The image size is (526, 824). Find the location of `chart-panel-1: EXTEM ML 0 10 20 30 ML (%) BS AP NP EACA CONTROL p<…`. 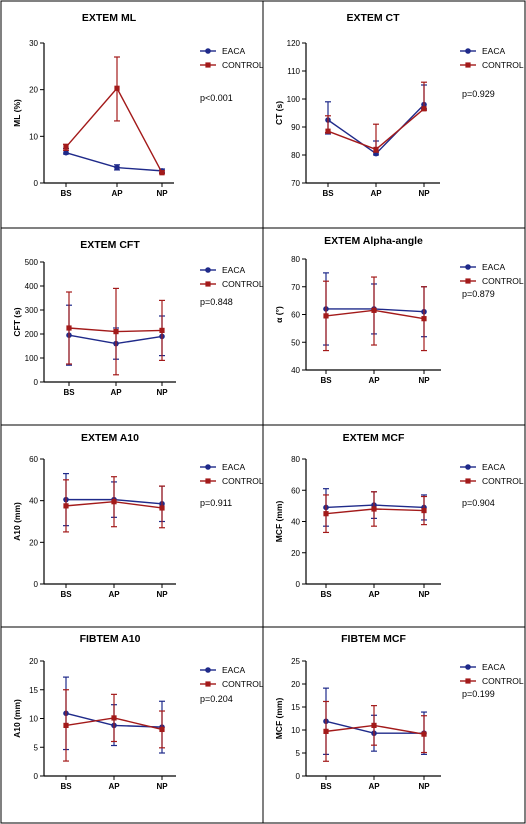

chart-panel-1: EXTEM ML 0 10 20 30 ML (%) BS AP NP EACA CONTROL p<… is located at coordinates (138, 105).